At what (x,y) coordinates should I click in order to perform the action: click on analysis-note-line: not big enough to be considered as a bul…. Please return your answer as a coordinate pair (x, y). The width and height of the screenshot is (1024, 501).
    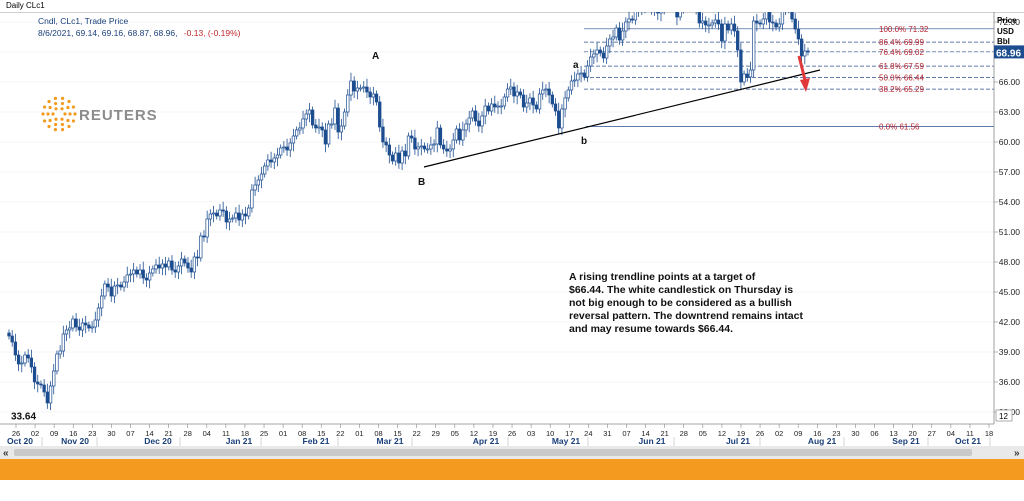
    Looking at the image, I should click on (680, 303).